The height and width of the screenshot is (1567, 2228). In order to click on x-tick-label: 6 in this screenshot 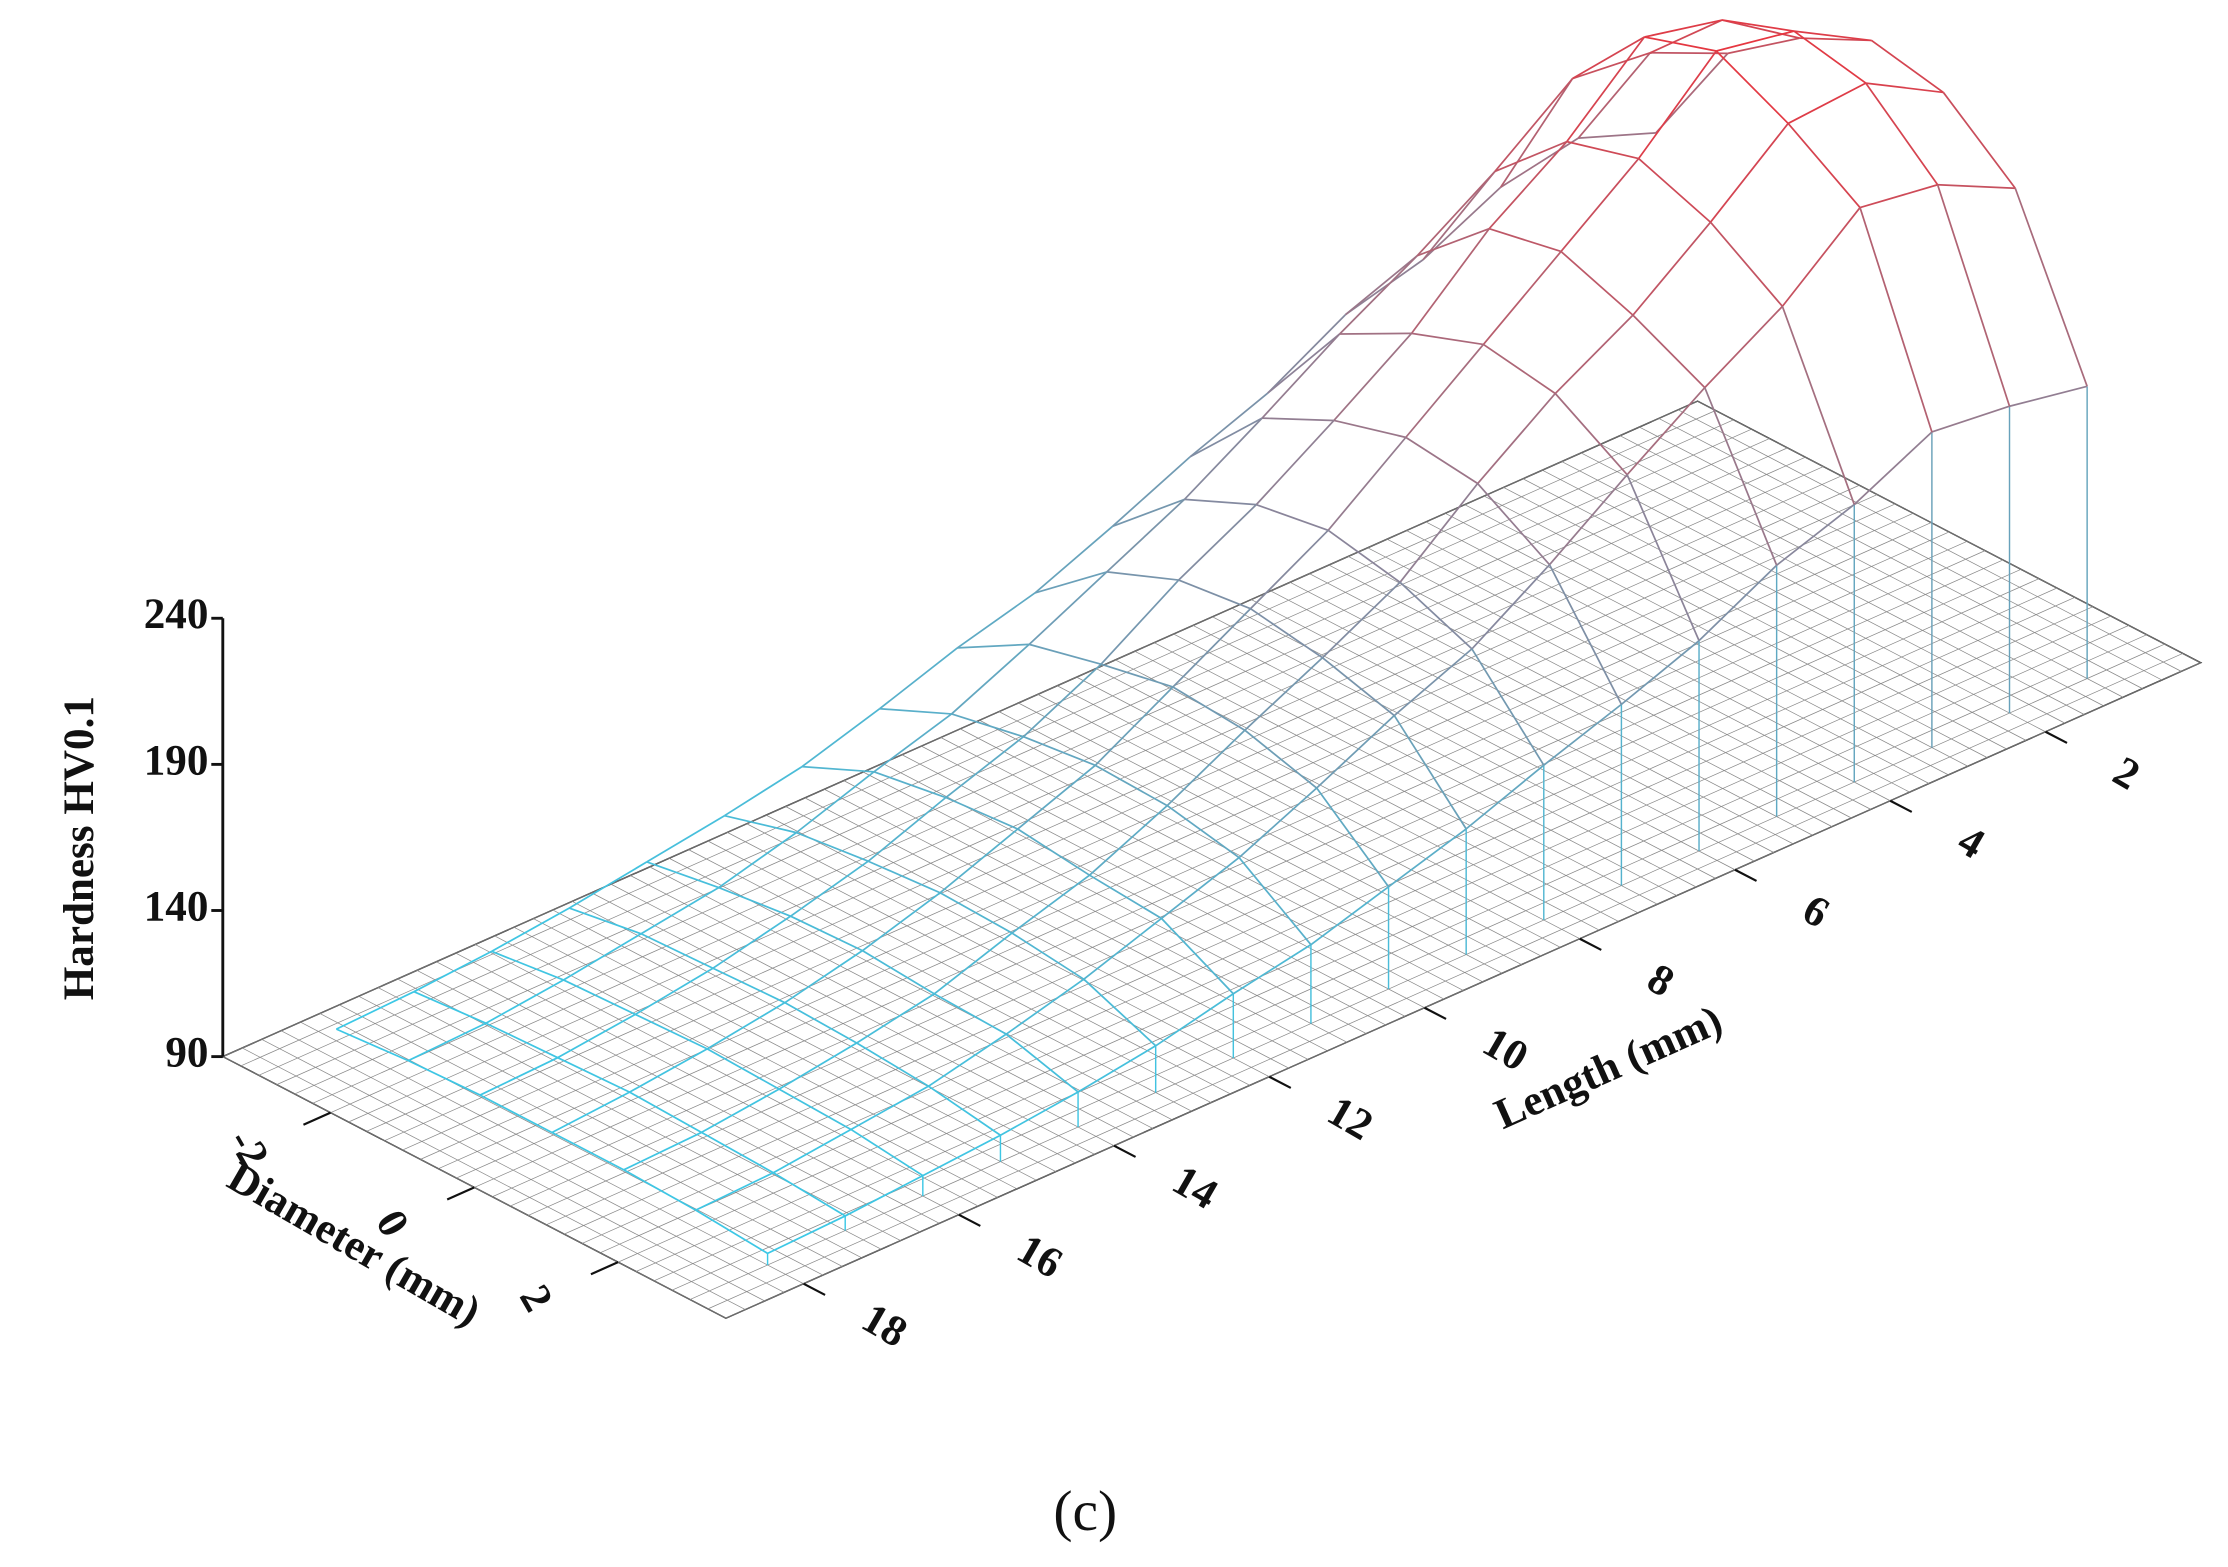, I will do `click(1816, 911)`.